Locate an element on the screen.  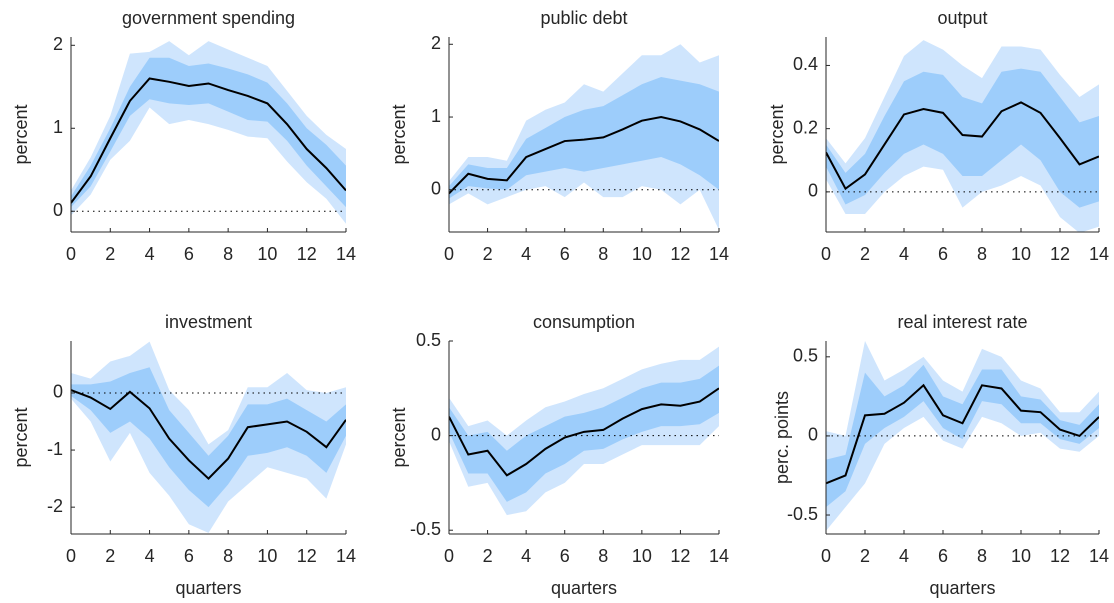
panel-title: output is located at coordinates (962, 18).